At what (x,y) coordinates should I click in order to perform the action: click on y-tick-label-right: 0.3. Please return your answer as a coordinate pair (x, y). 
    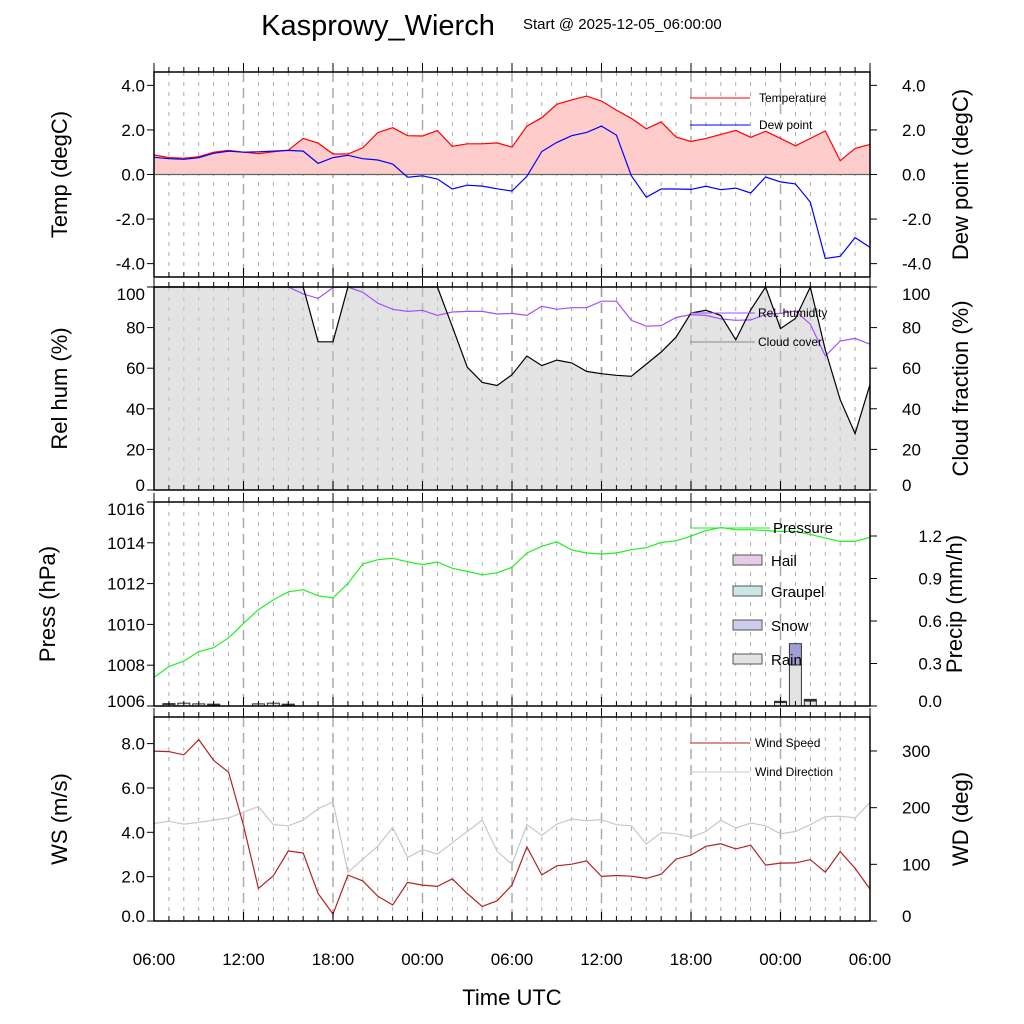
    Looking at the image, I should click on (930, 664).